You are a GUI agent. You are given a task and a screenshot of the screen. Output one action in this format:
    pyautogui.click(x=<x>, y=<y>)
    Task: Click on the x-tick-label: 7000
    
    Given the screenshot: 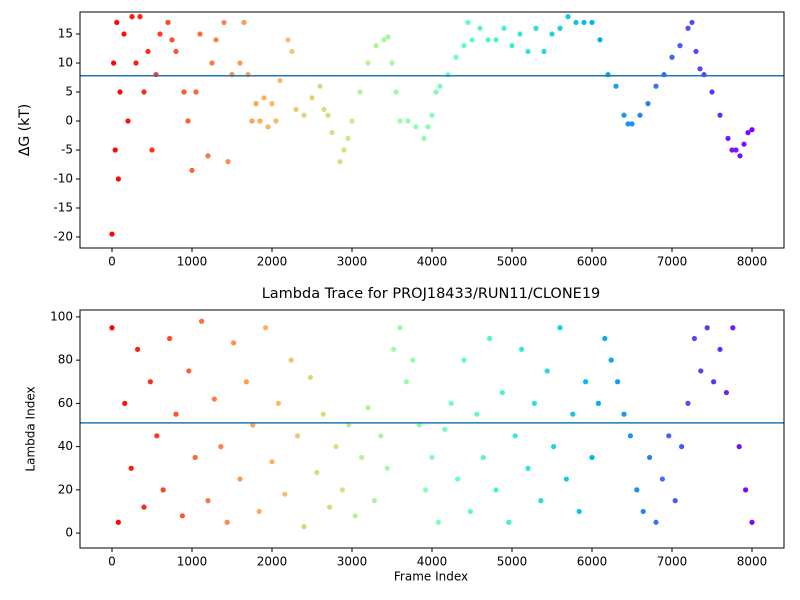 What is the action you would take?
    pyautogui.click(x=672, y=262)
    